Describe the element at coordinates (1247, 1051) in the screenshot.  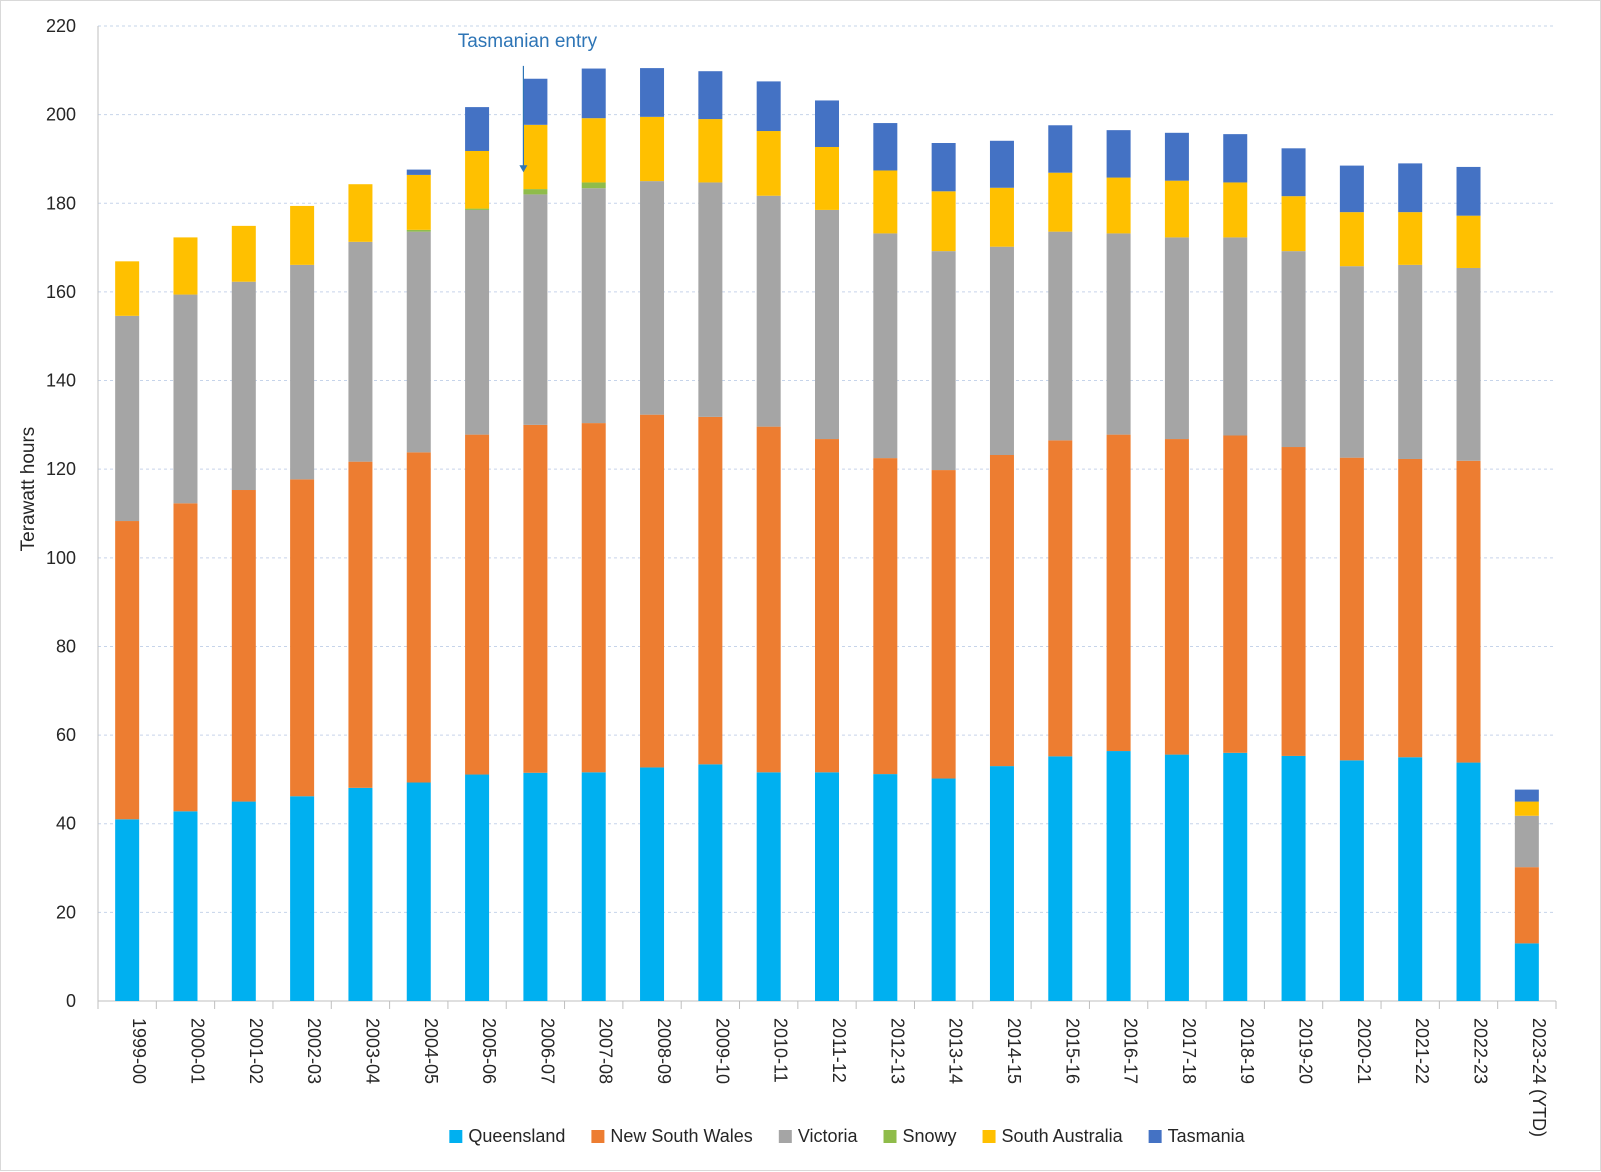
I see `x-tick-label: 2018-19` at that location.